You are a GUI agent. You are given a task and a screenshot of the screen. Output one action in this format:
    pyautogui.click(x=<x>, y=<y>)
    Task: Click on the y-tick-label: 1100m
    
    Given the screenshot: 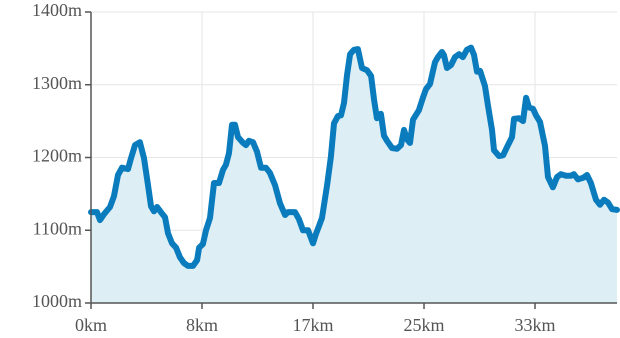 What is the action you would take?
    pyautogui.click(x=57, y=228)
    